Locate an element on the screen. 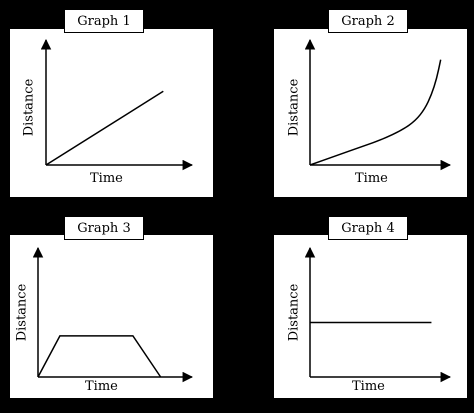  graph-2-y-label: Distance is located at coordinates (294, 107).